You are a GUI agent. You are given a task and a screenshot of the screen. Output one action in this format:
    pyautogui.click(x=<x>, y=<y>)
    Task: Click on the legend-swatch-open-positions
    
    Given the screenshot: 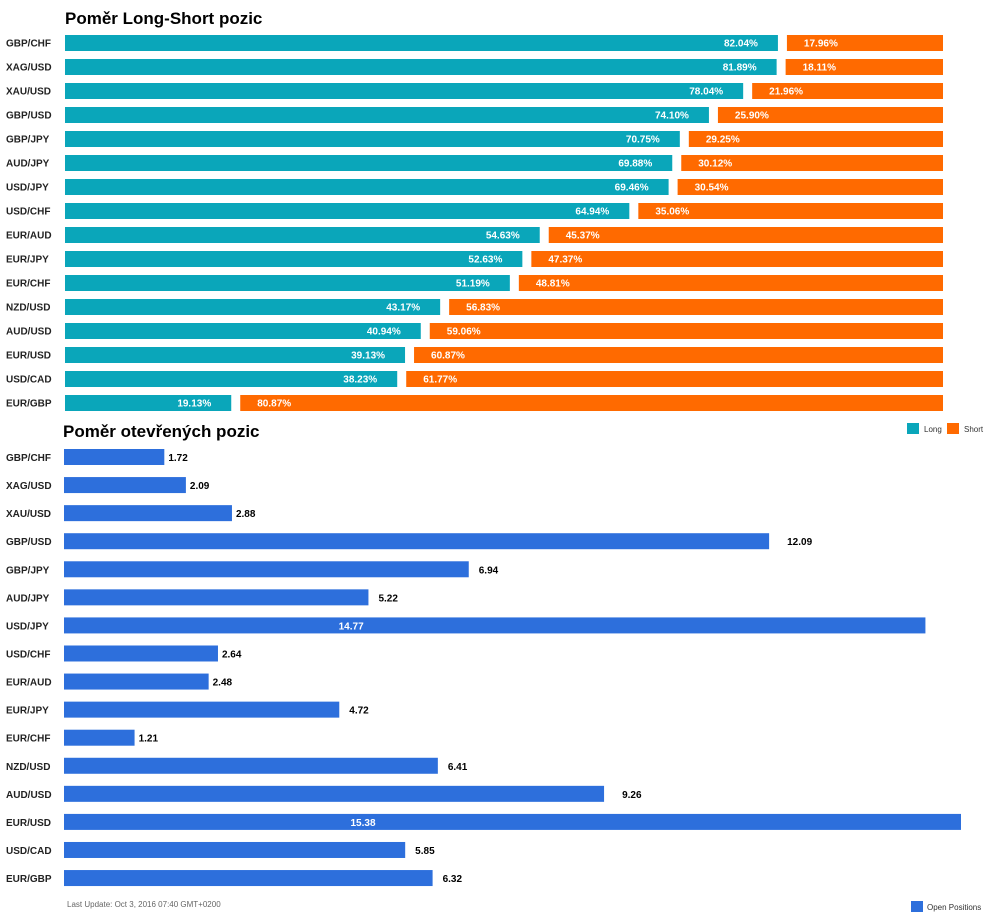 What is the action you would take?
    pyautogui.click(x=917, y=906)
    